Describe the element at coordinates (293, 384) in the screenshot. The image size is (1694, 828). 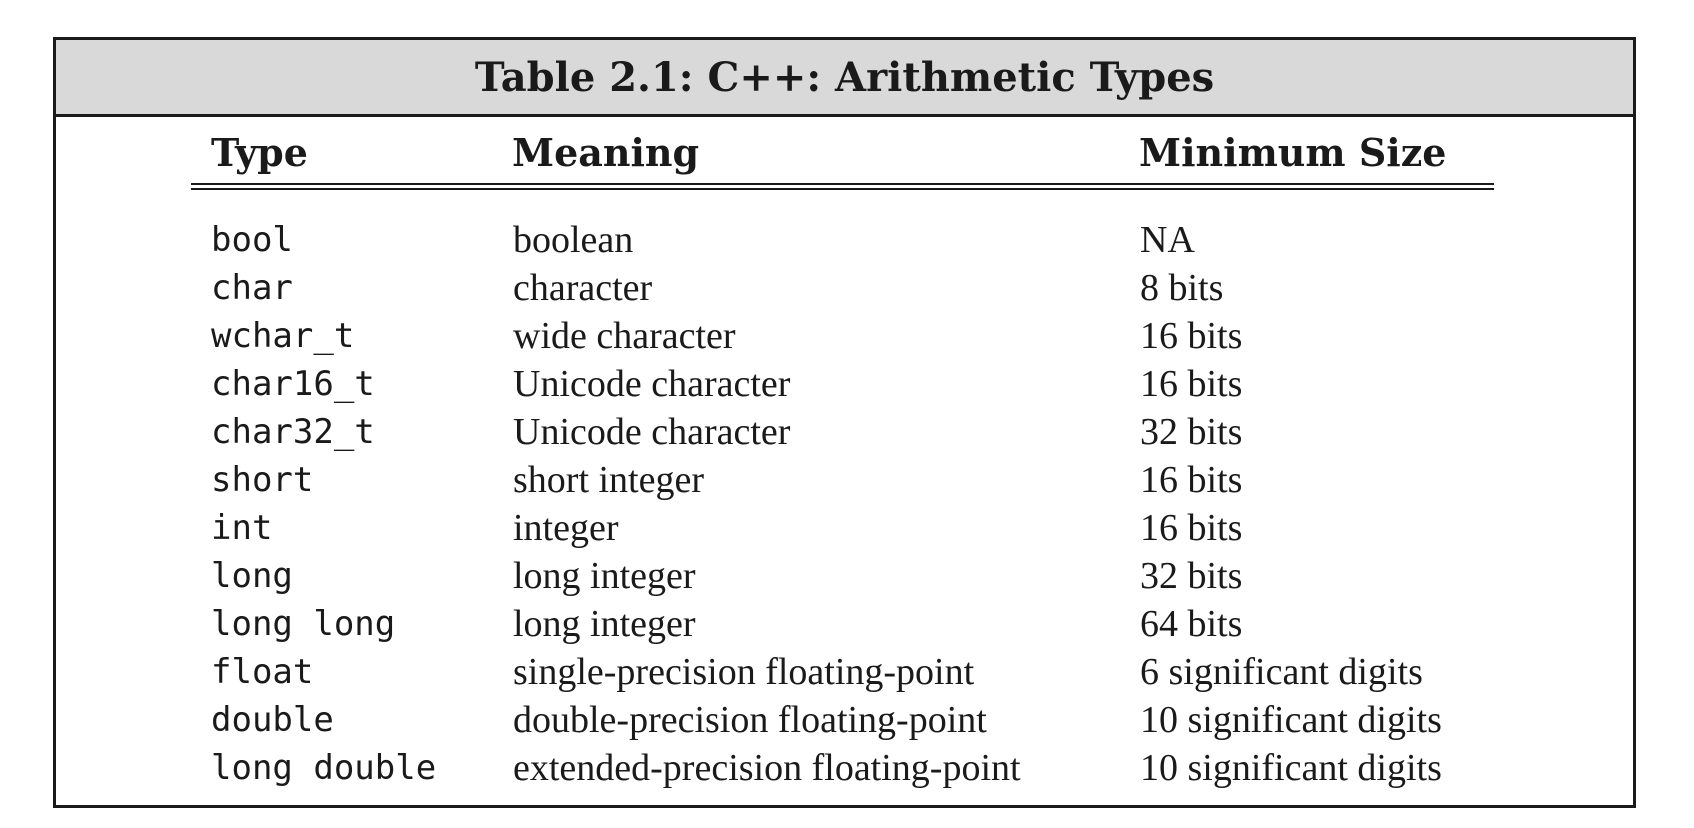
I see `cell-type: char16_t` at that location.